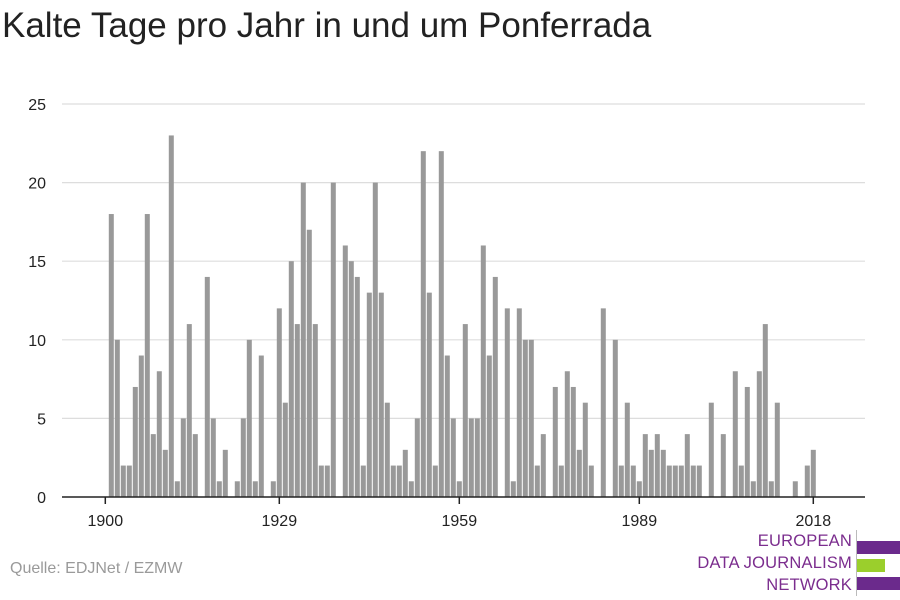 The height and width of the screenshot is (600, 900). I want to click on x-tick-label: 1900, so click(106, 521).